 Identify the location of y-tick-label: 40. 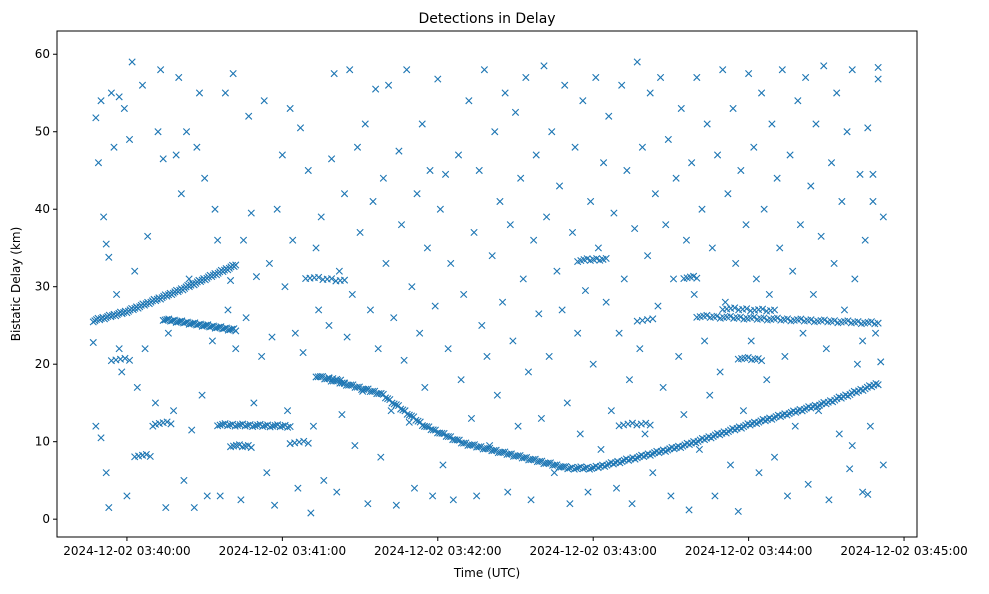
(42, 209).